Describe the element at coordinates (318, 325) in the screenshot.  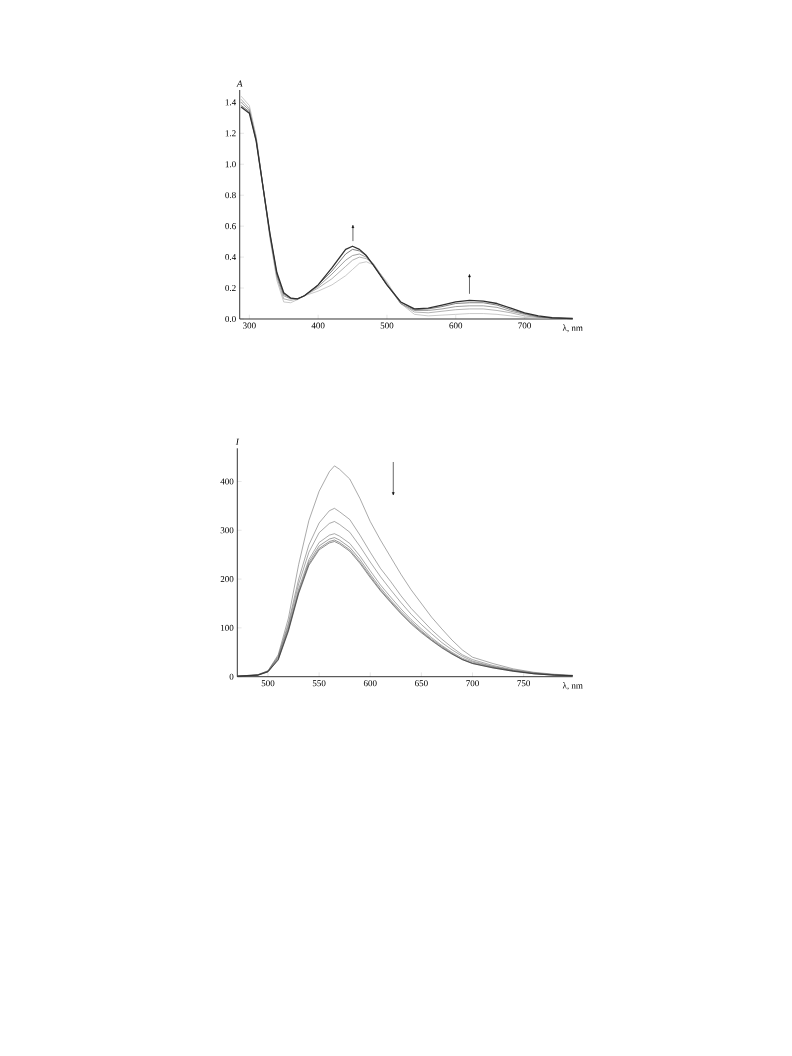
I see `x-tick-label: 400` at that location.